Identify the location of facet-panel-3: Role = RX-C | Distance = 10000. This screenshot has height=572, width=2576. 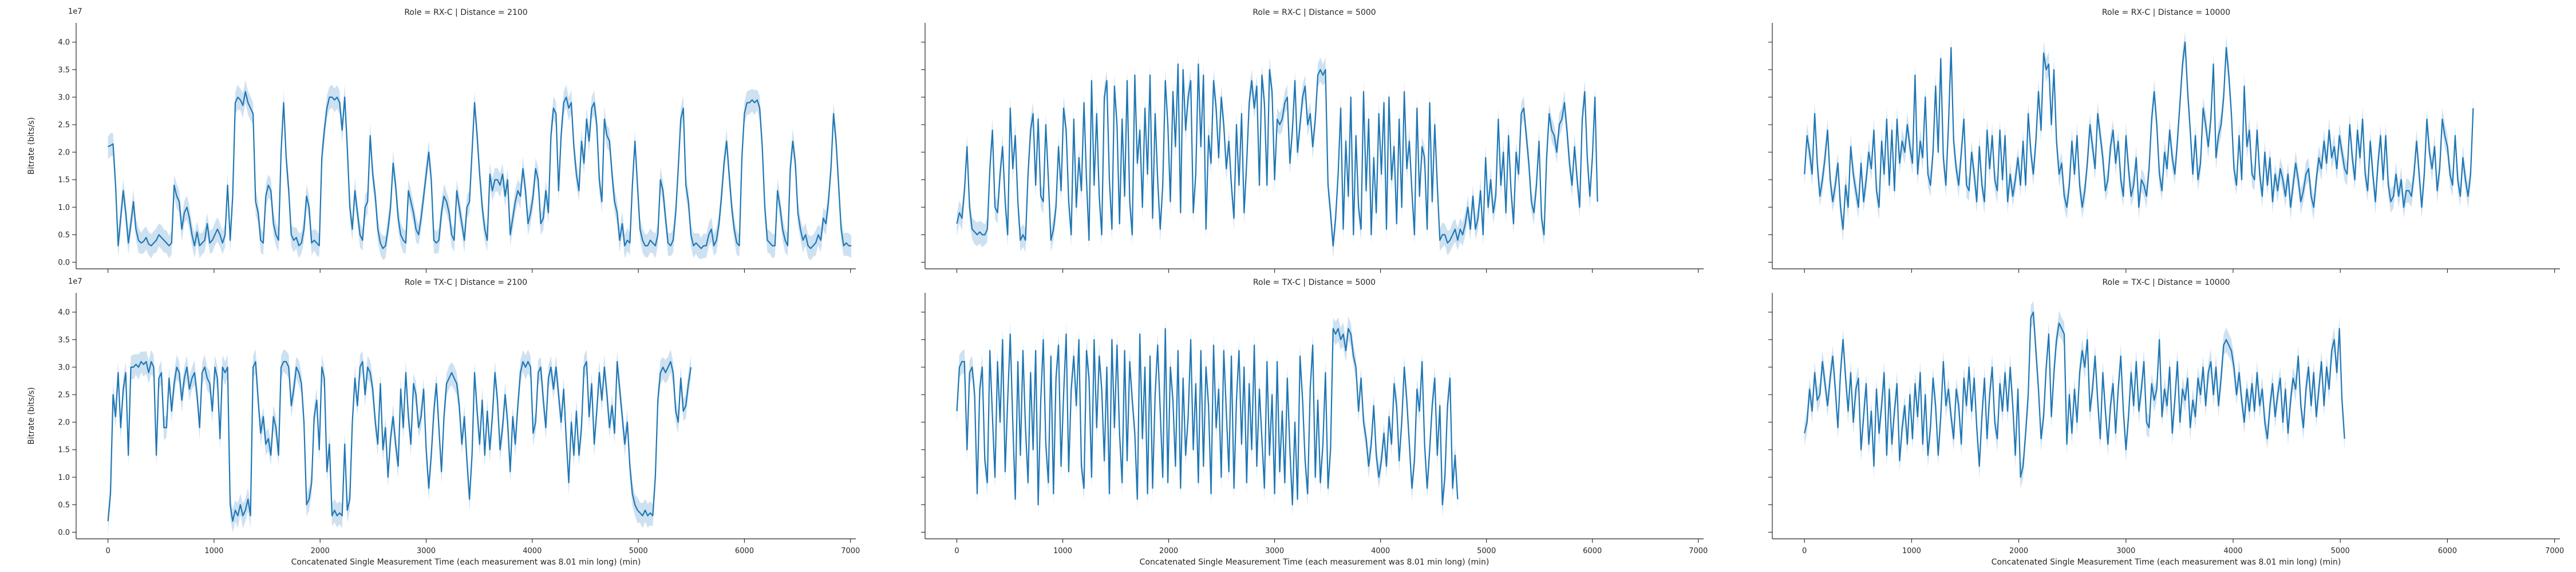
(2164, 140).